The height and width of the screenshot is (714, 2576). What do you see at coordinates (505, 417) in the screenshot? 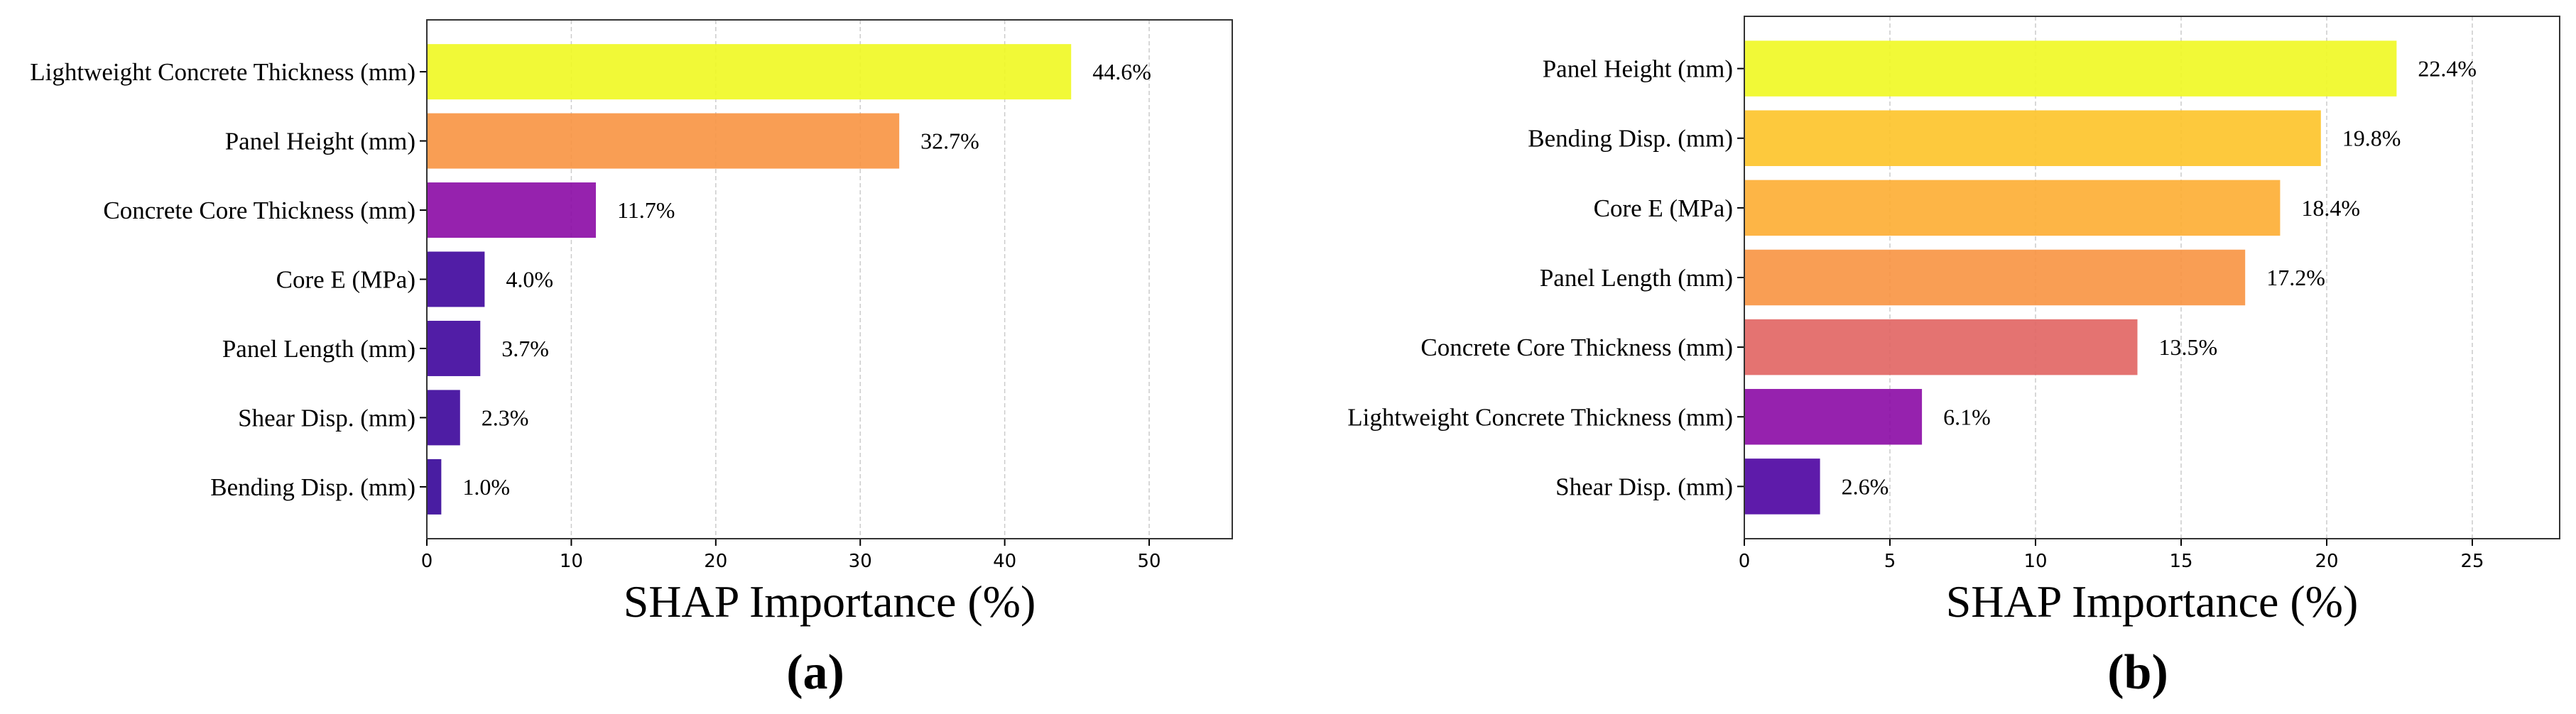
I see `value-label: 2.3%` at bounding box center [505, 417].